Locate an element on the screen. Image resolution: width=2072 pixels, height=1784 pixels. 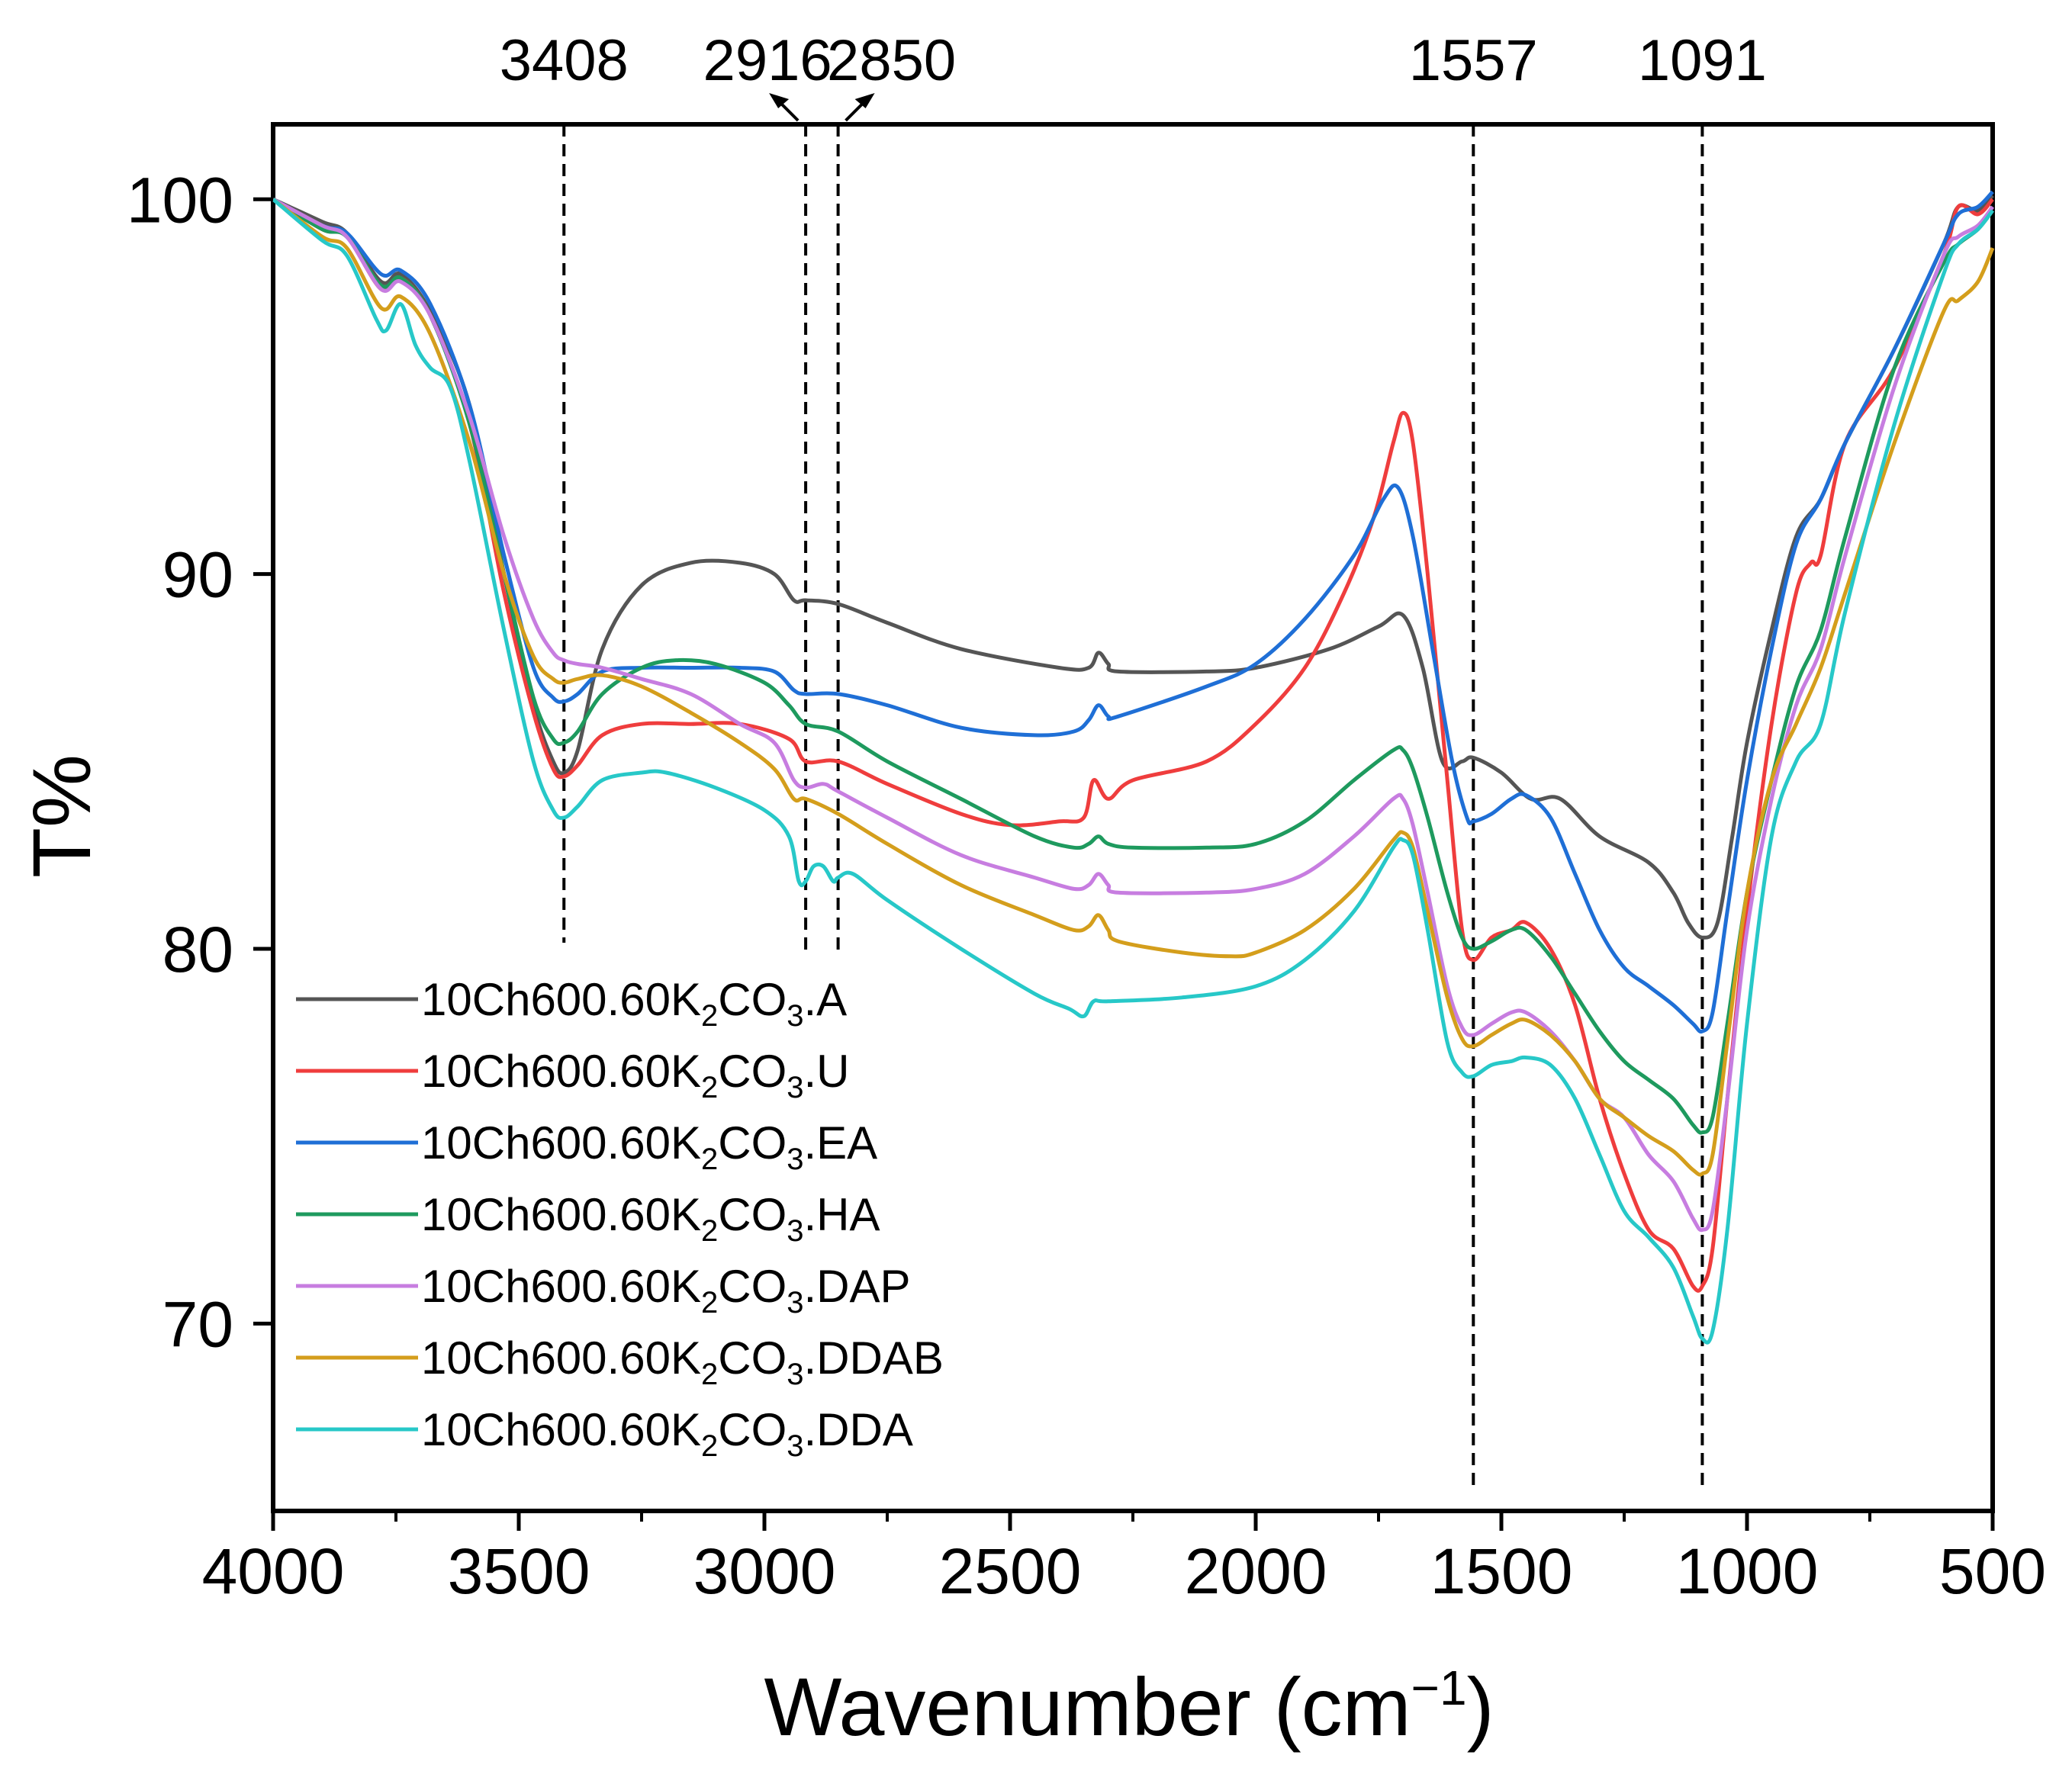
y-axis-title: T% is located at coordinates (61, 816).